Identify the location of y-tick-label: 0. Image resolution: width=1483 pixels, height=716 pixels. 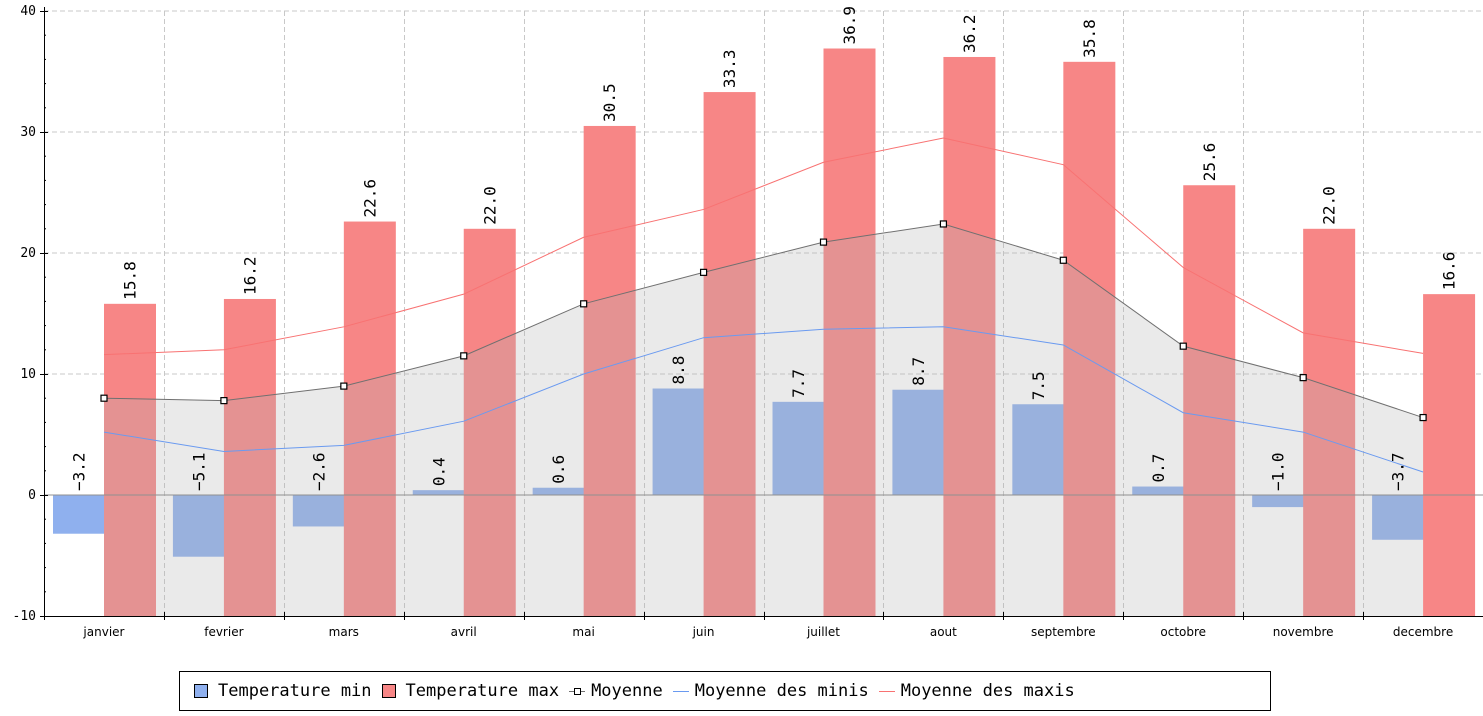
(32, 495).